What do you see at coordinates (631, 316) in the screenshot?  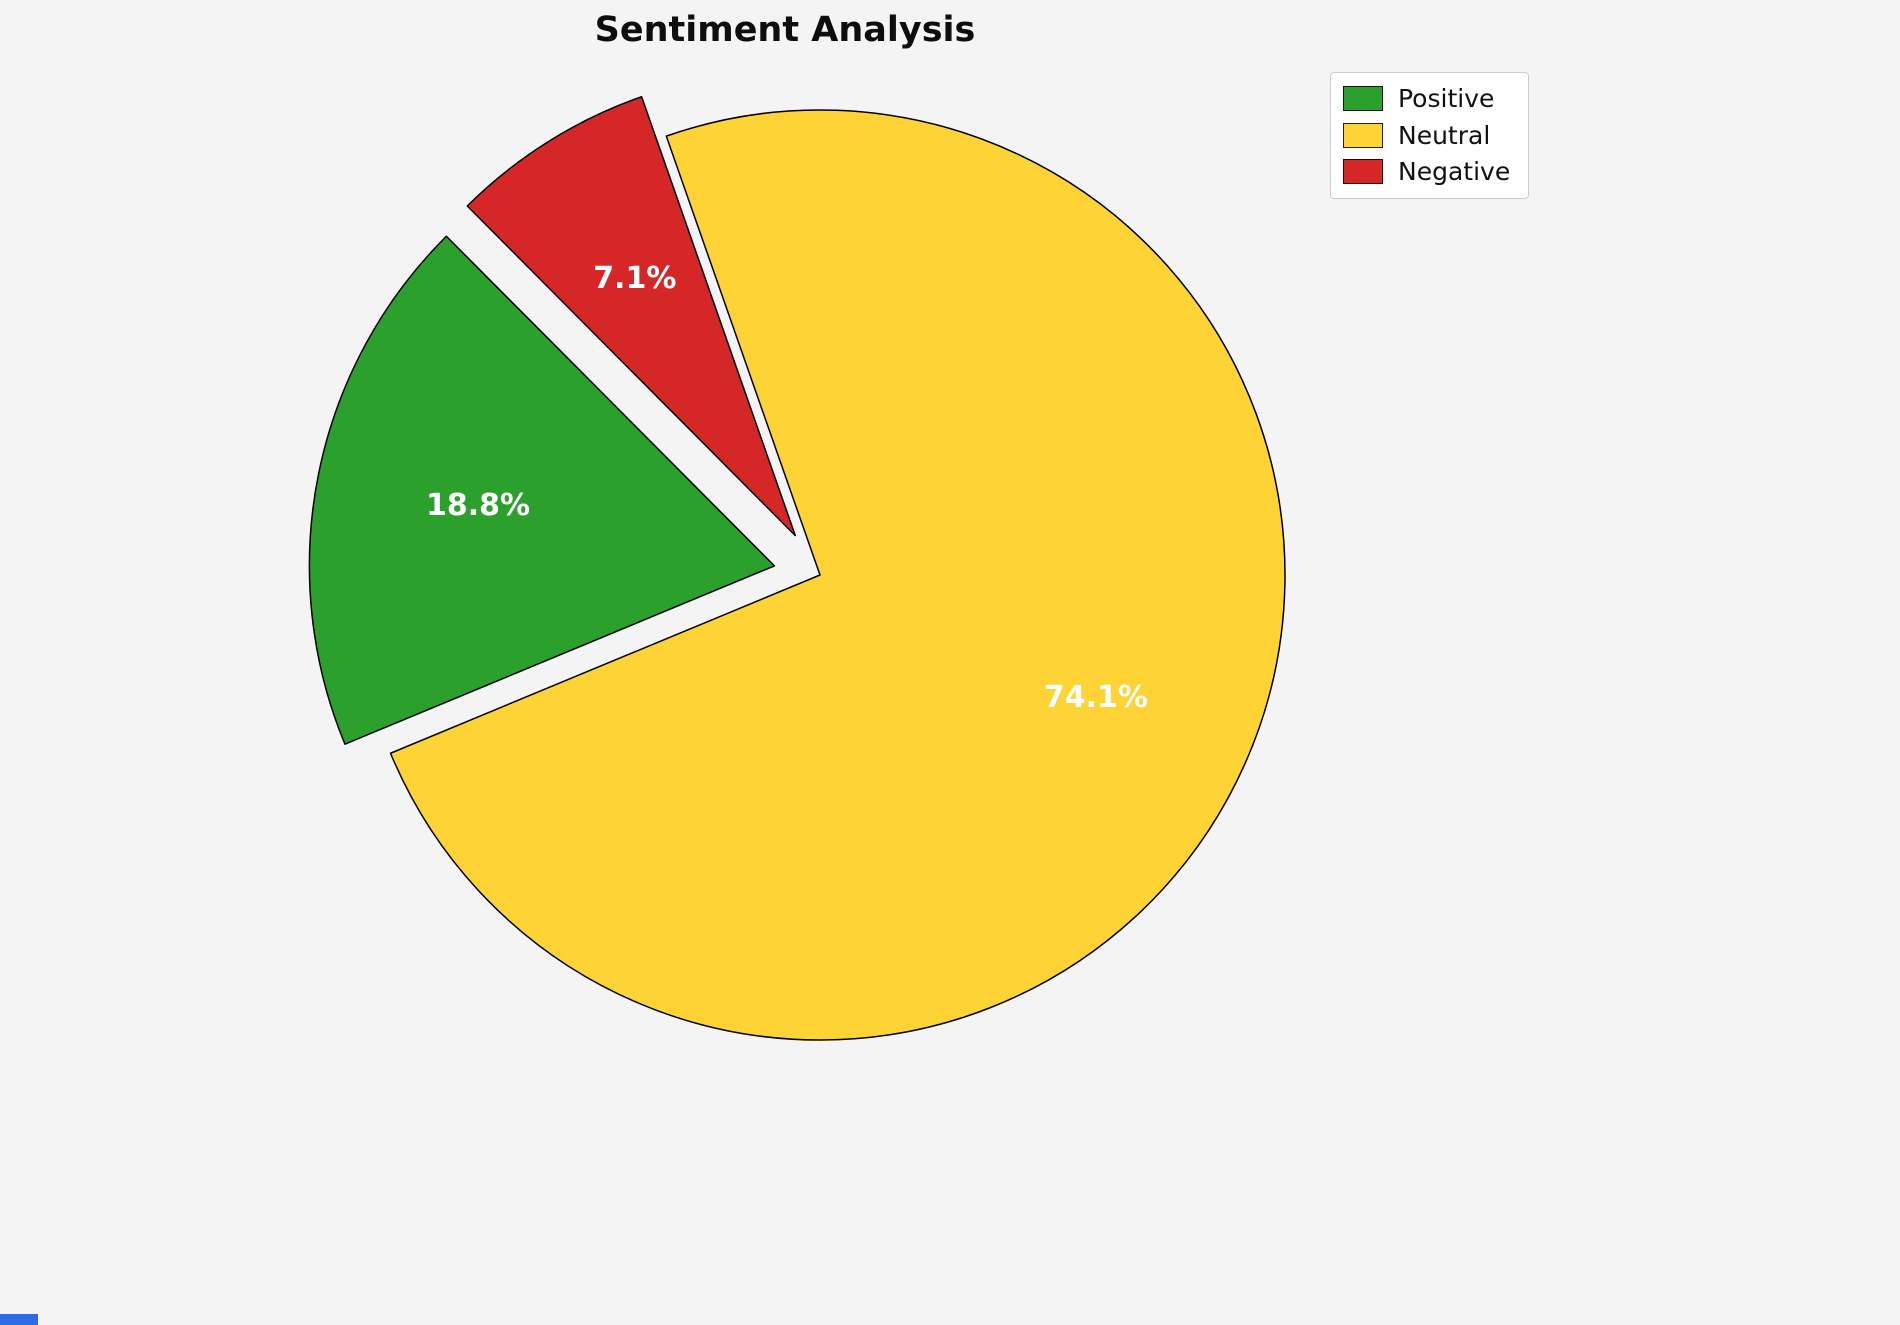 I see `pie-slice-negative` at bounding box center [631, 316].